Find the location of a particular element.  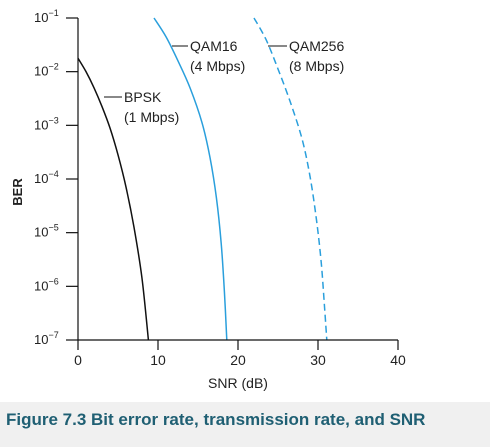

x-tick-label: 0 is located at coordinates (78, 360).